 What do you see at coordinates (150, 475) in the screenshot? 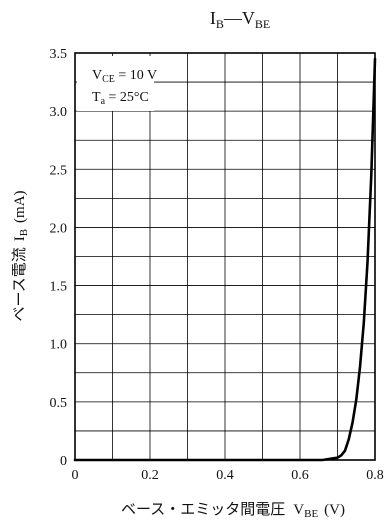
I see `x-tick-label: 0.2` at bounding box center [150, 475].